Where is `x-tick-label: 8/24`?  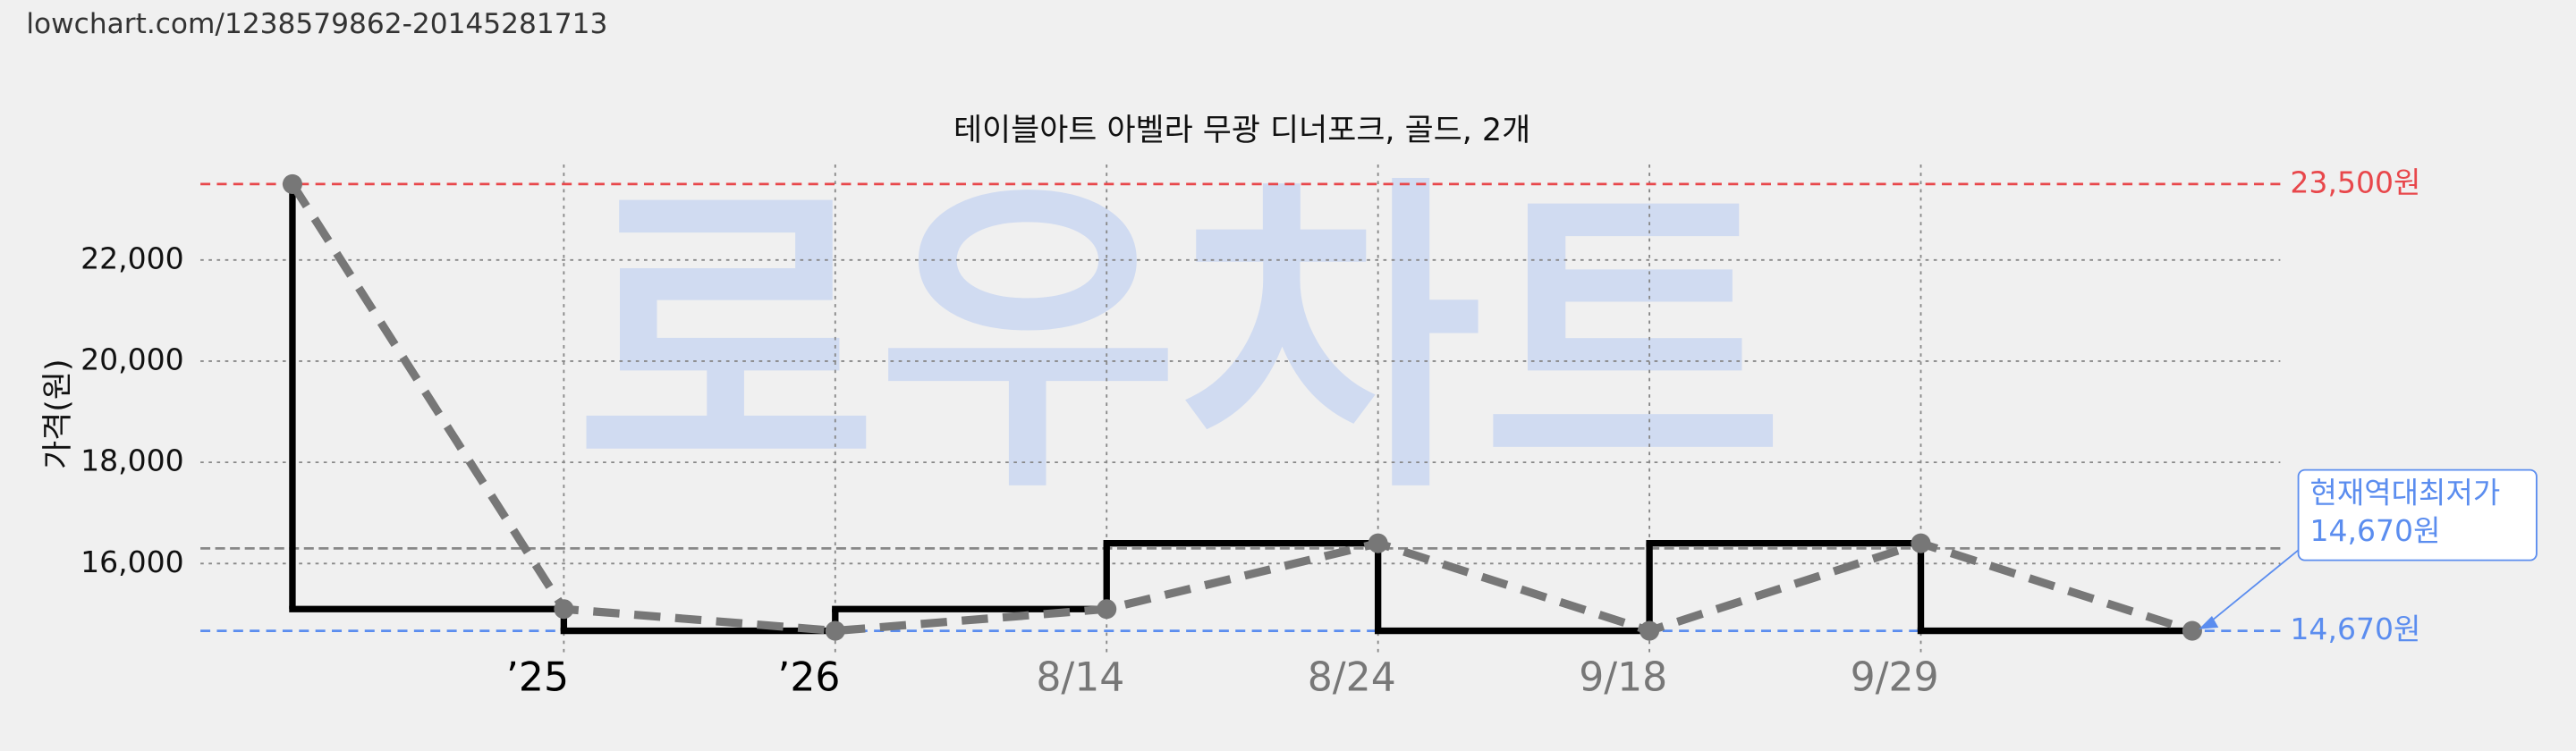
x-tick-label: 8/24 is located at coordinates (1352, 678).